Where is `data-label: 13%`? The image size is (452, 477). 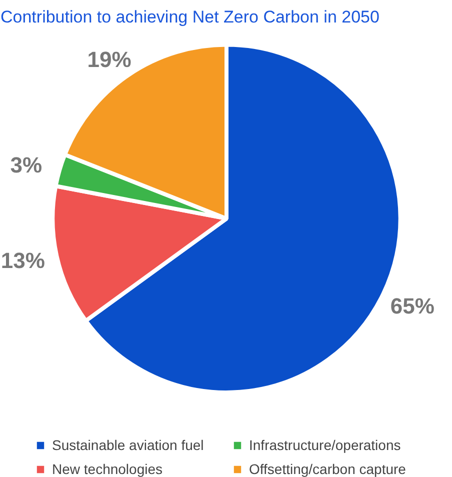
data-label: 13% is located at coordinates (22, 260).